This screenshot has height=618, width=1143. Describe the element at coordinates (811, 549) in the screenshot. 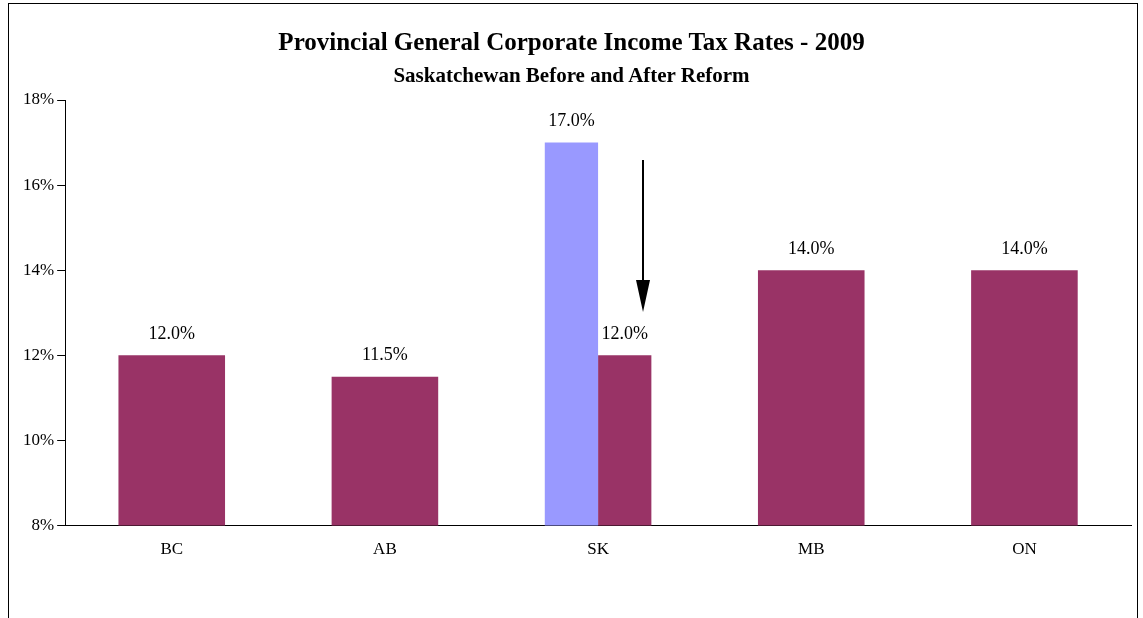

I see `x-tick-label: MB` at that location.